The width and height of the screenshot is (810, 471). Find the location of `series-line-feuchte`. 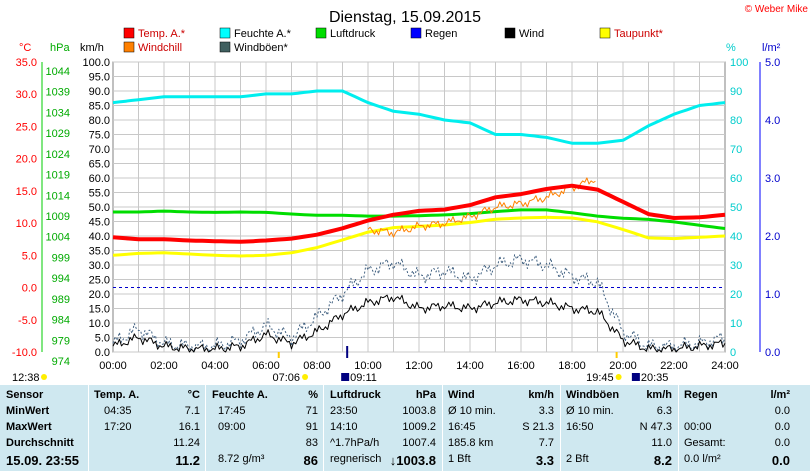

series-line-feuchte is located at coordinates (419, 117).